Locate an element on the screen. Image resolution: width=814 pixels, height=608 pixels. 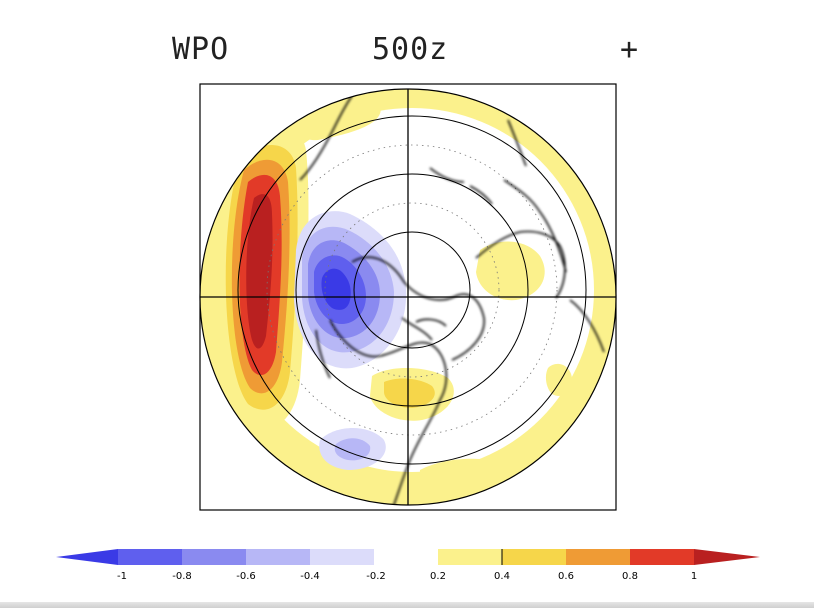
colorbar-label-neg-04: -0.4 is located at coordinates (310, 576).